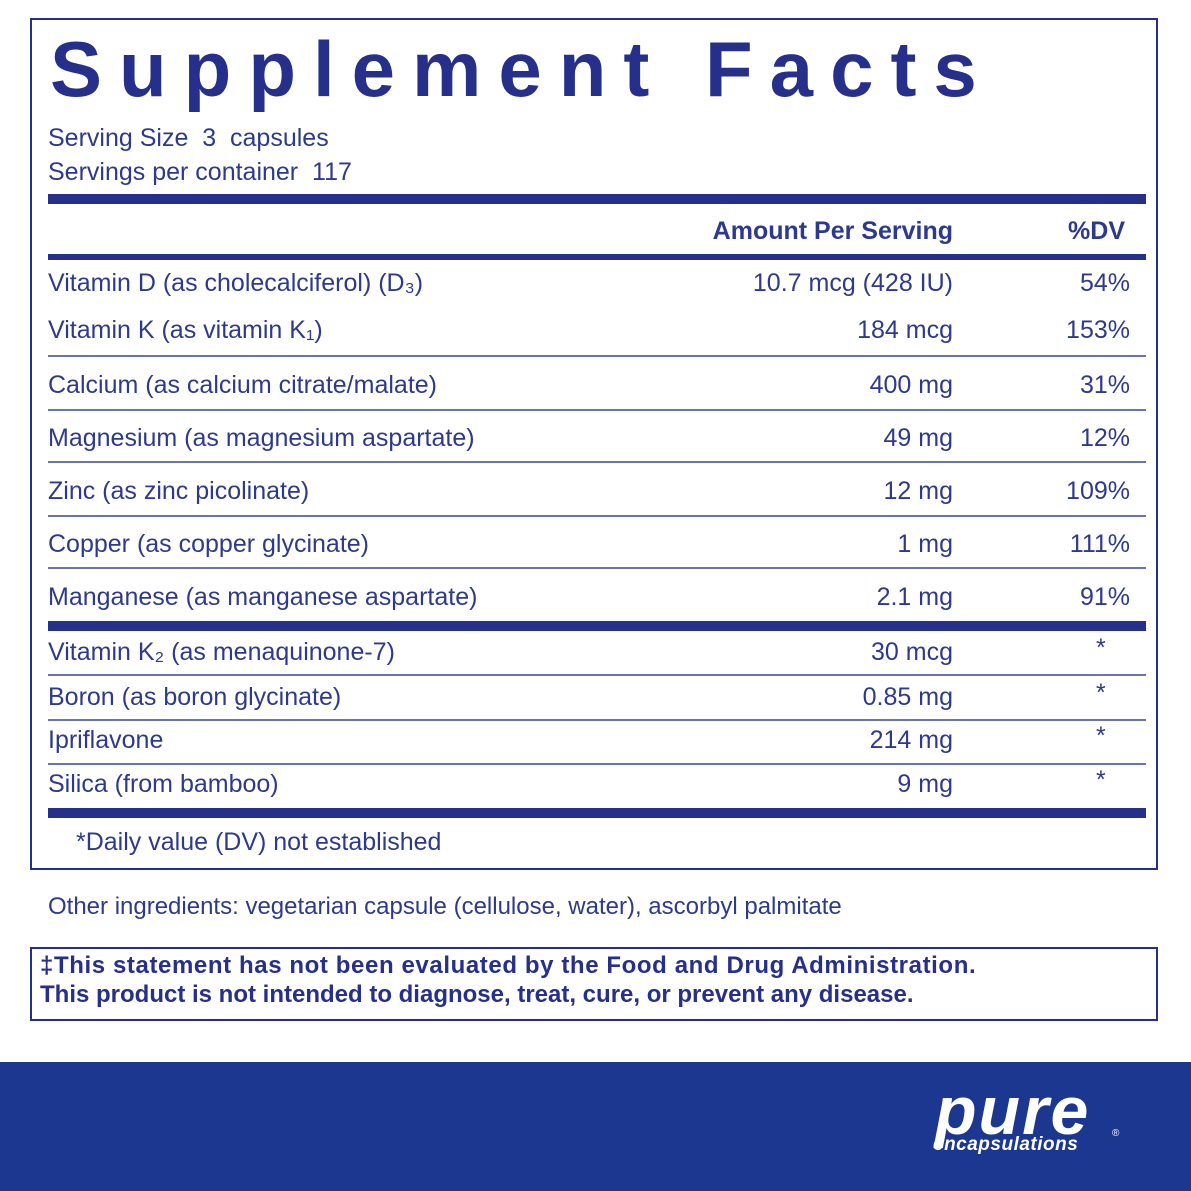  What do you see at coordinates (852, 283) in the screenshot?
I see `nutrient-amount: 10.7 mcg (428 IU)` at bounding box center [852, 283].